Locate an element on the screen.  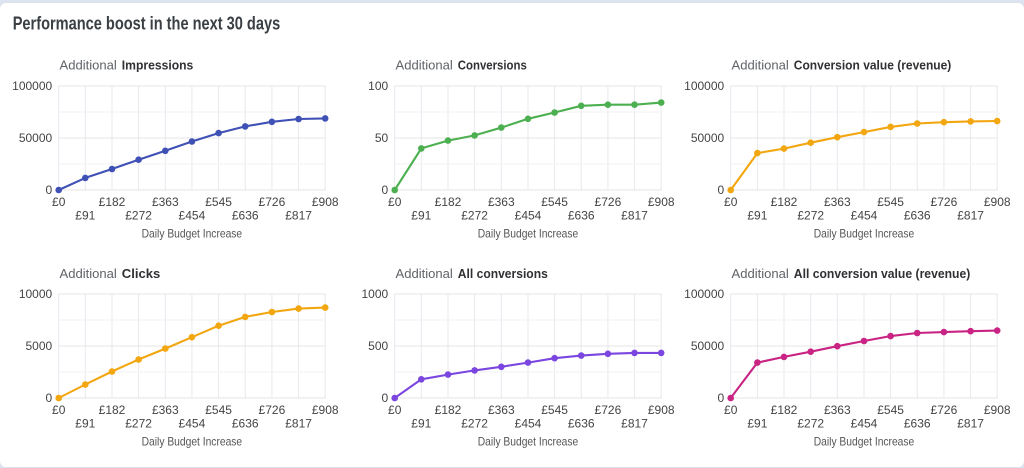
svg-text:Performance boost in the next: Performance boost in the next 30 days is located at coordinates (147, 24).